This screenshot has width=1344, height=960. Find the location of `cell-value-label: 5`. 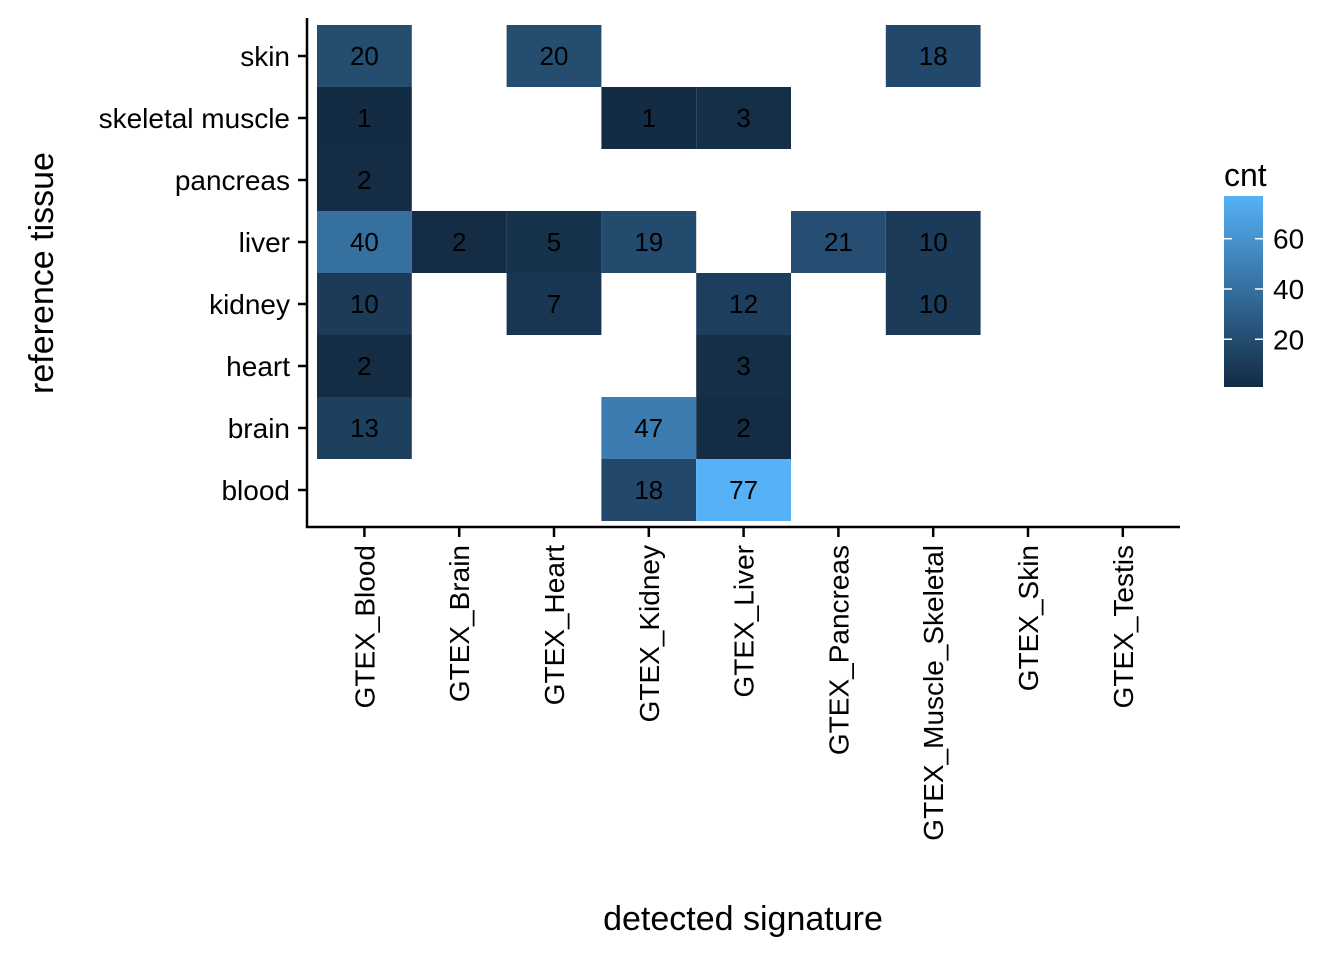

cell-value-label: 5 is located at coordinates (554, 242).